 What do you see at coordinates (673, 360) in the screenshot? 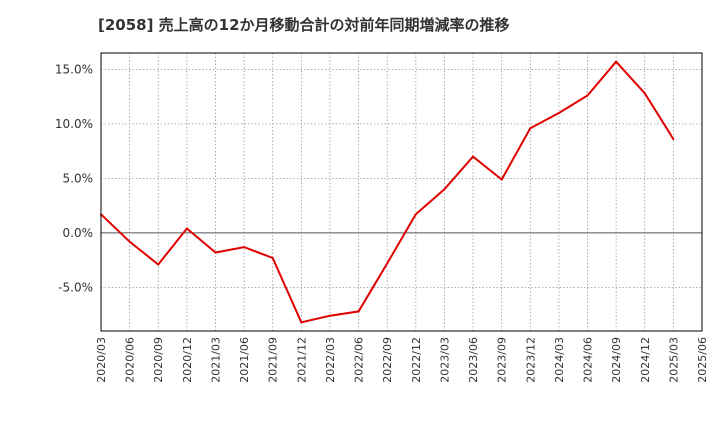
I see `x-tick-label: 2025/03` at bounding box center [673, 360].